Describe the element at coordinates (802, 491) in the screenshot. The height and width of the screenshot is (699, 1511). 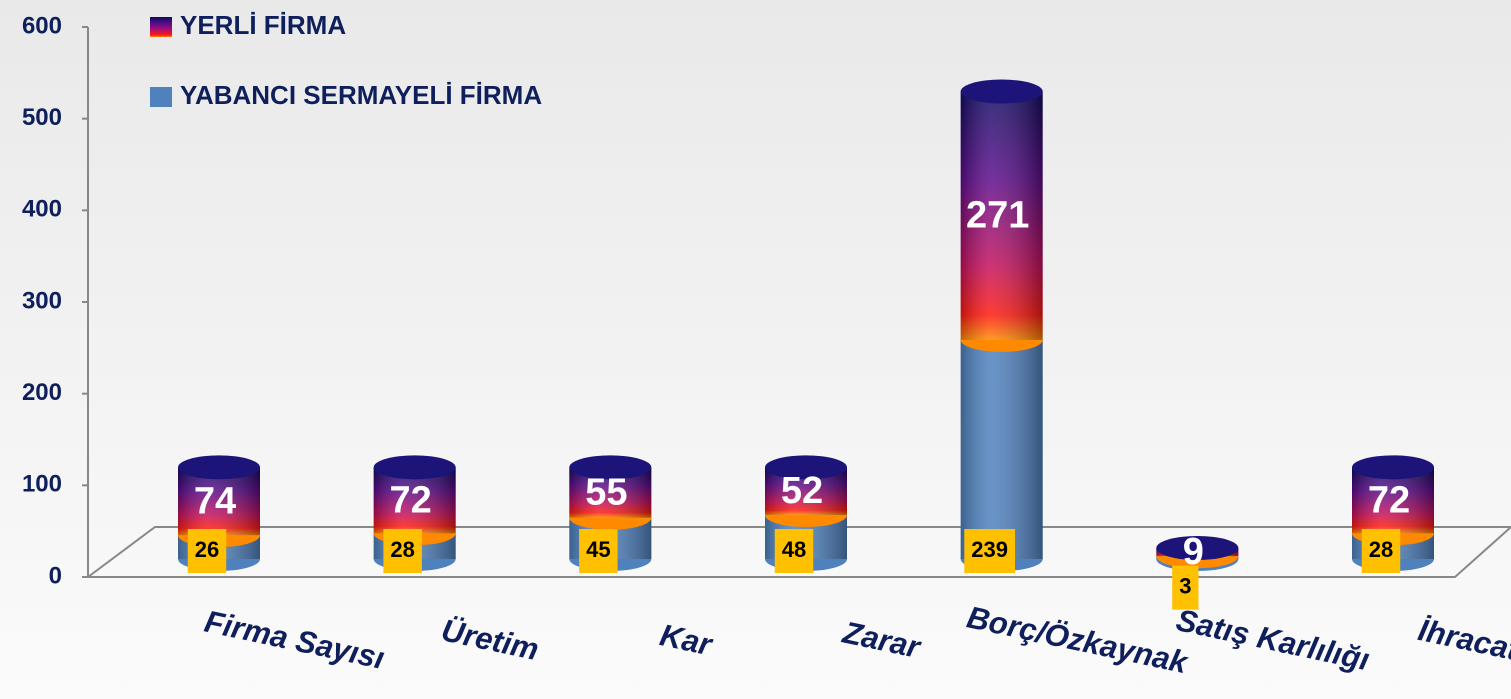
I see `data-label: 52` at that location.